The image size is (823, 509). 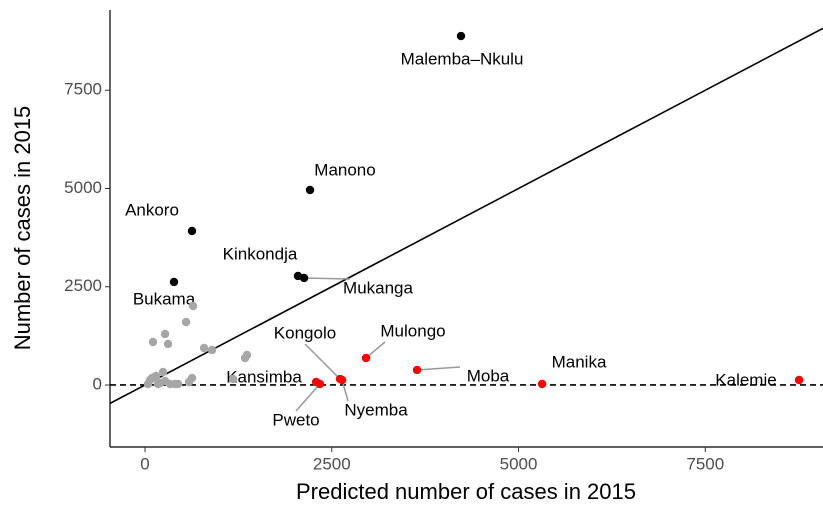 What do you see at coordinates (745, 379) in the screenshot?
I see `point-label: Kalemie` at bounding box center [745, 379].